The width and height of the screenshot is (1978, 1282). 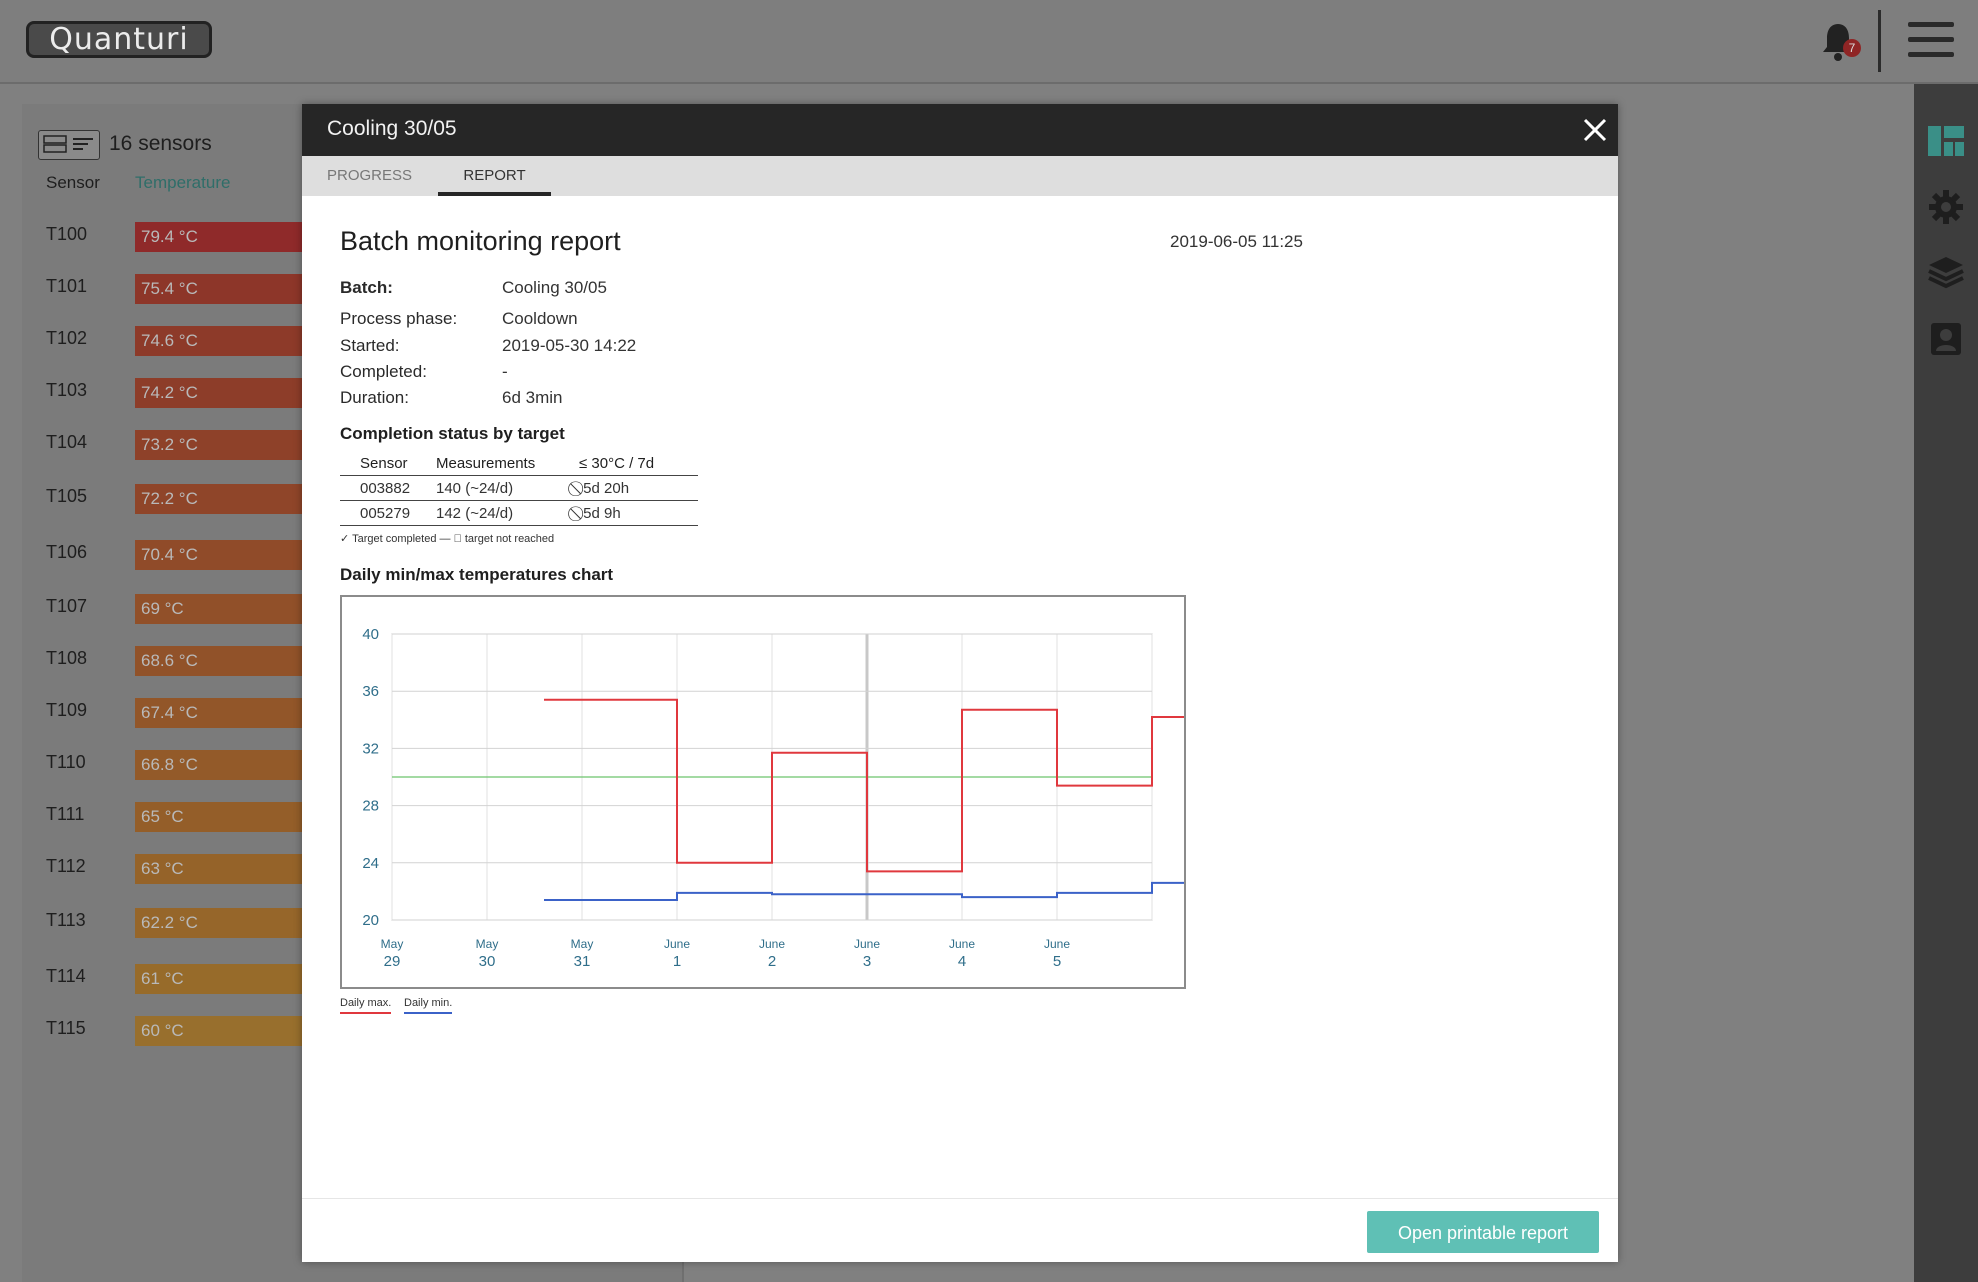 I want to click on table-row: 003882 140 (~24/d) ⃠ 5d 20h, so click(x=519, y=488).